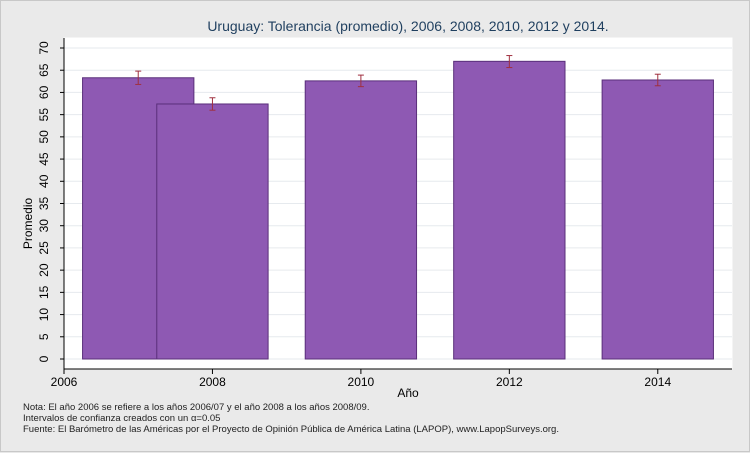 This screenshot has width=750, height=453. I want to click on y-tick-label: 60, so click(44, 92).